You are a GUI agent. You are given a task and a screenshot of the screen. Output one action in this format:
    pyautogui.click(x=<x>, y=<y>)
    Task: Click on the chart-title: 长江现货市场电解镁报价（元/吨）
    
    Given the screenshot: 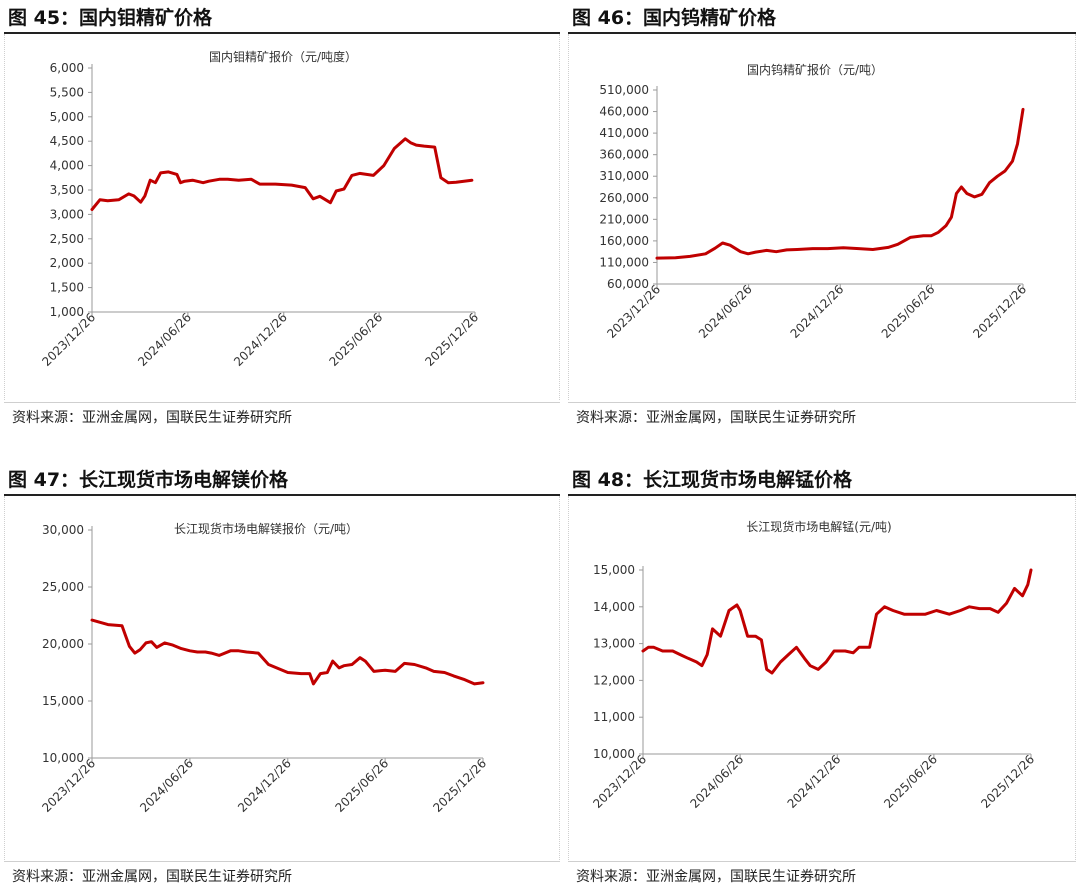 What is the action you would take?
    pyautogui.click(x=266, y=528)
    